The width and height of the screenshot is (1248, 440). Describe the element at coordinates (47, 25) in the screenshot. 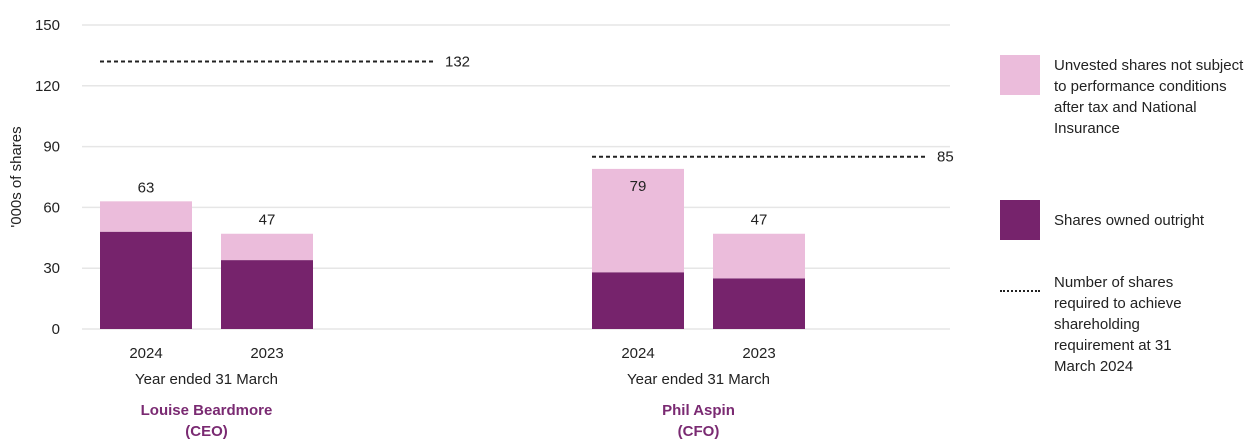

I see `y-tick-label: 150` at that location.